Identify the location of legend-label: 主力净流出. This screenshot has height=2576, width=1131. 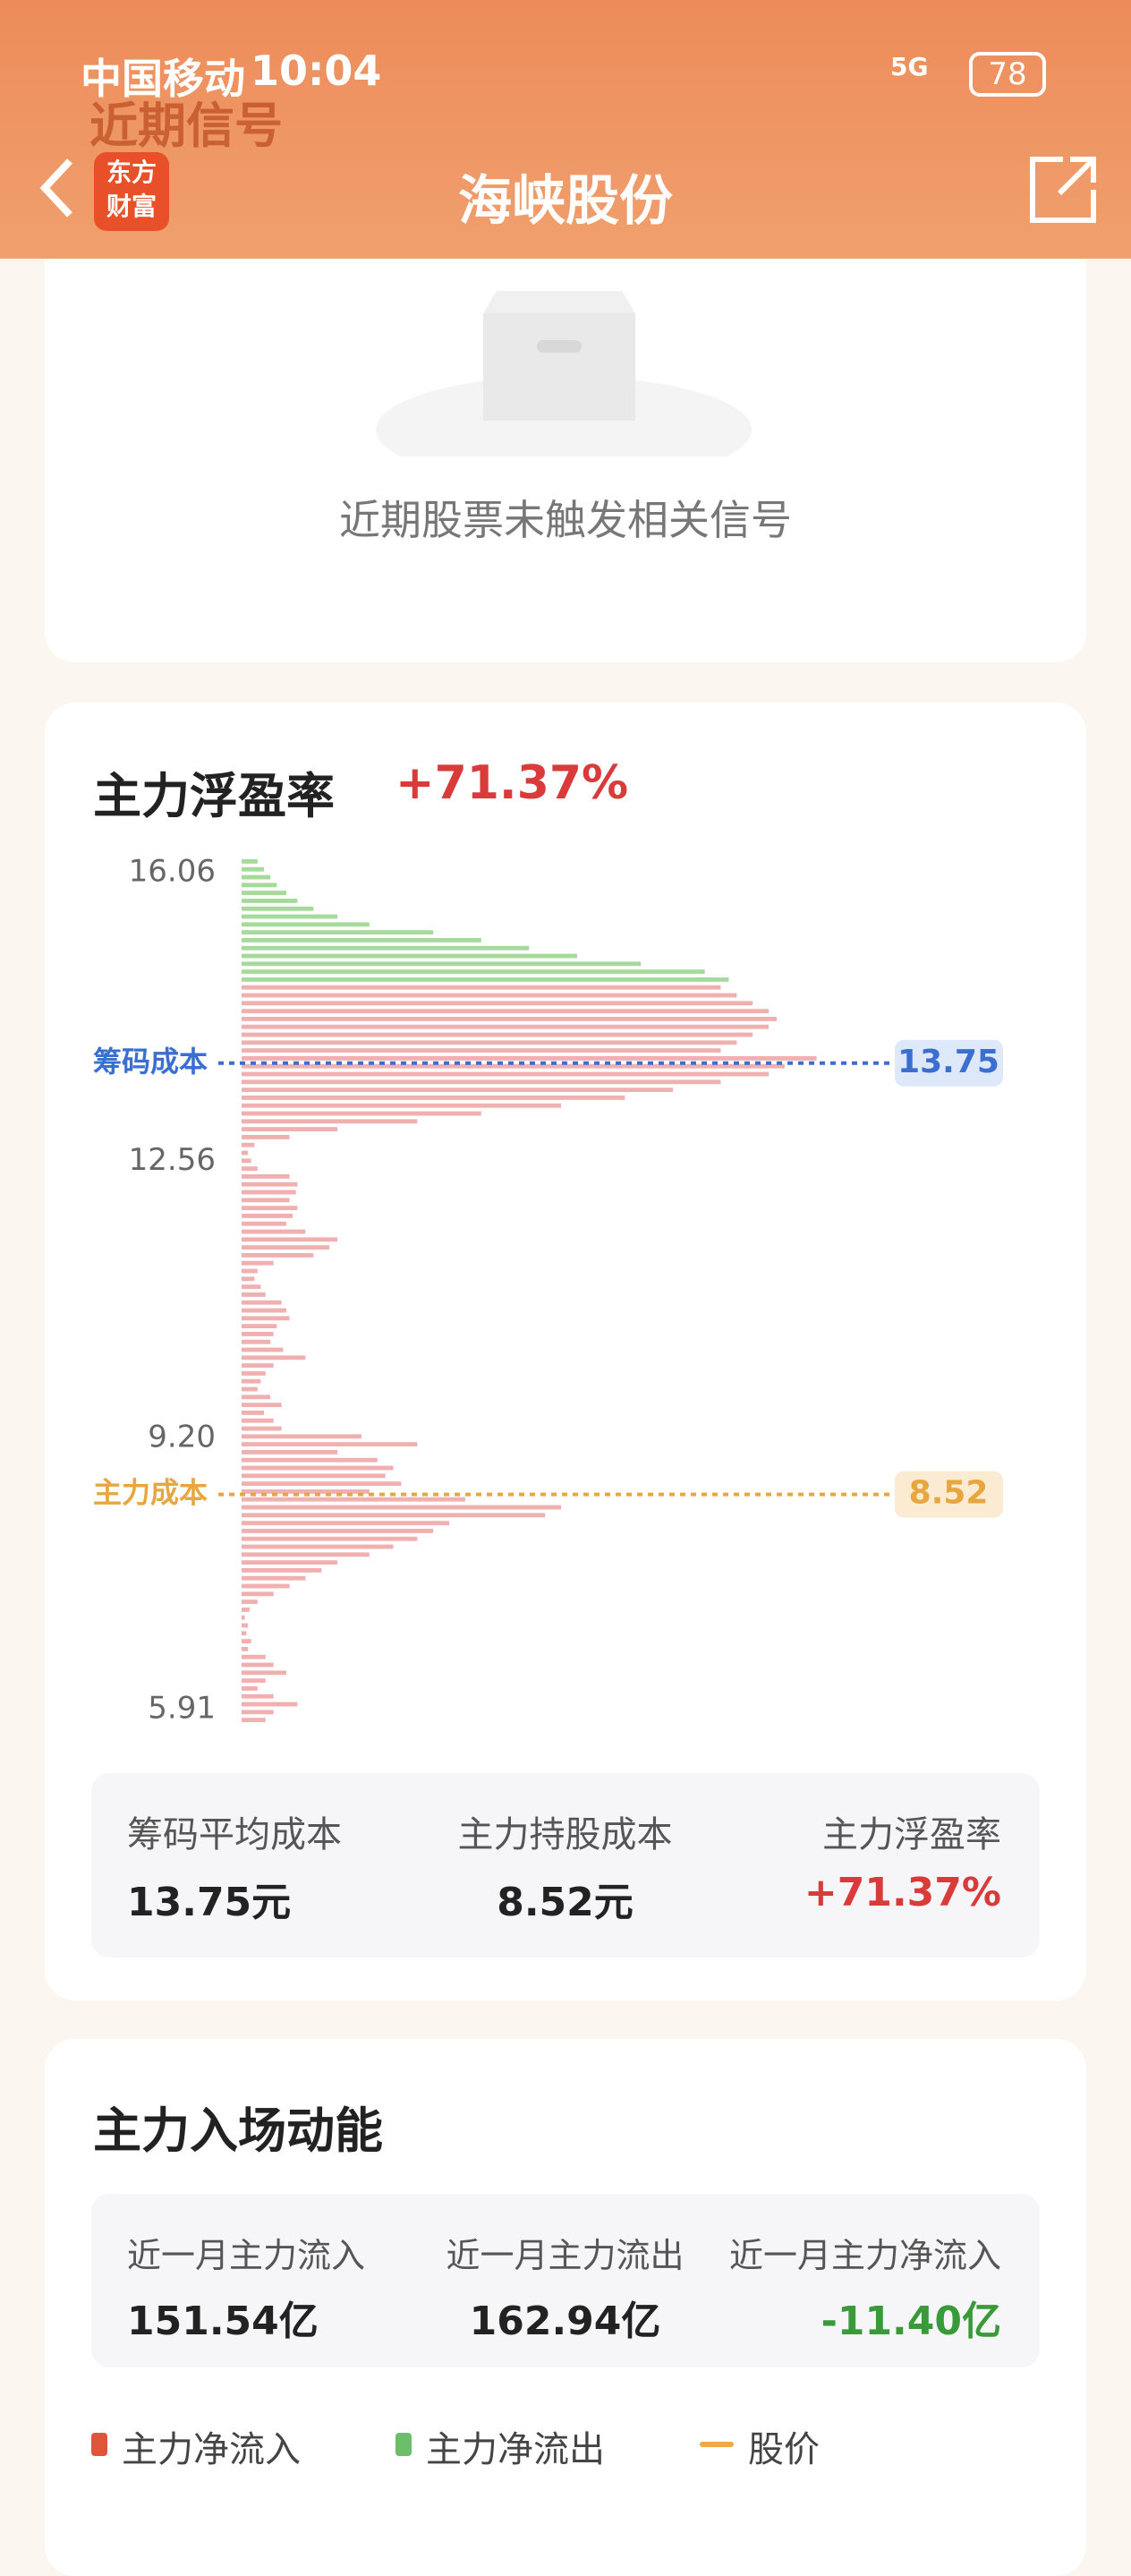
(515, 2449).